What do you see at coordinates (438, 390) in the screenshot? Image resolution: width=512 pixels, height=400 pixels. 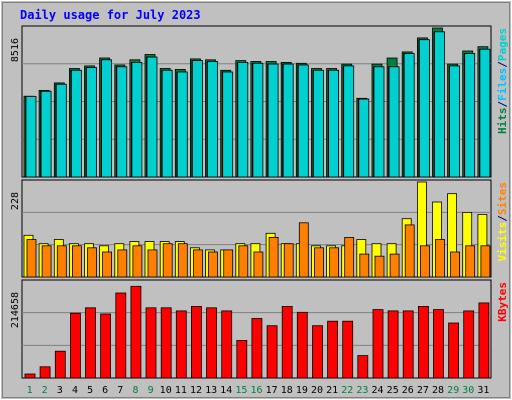 I see `day-label-28: 28` at bounding box center [438, 390].